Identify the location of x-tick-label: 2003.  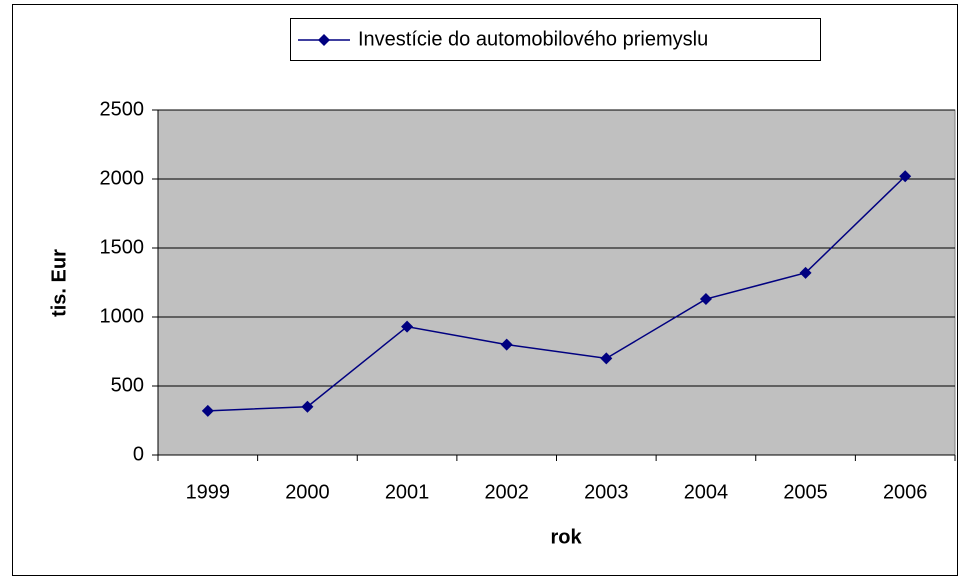
(606, 492).